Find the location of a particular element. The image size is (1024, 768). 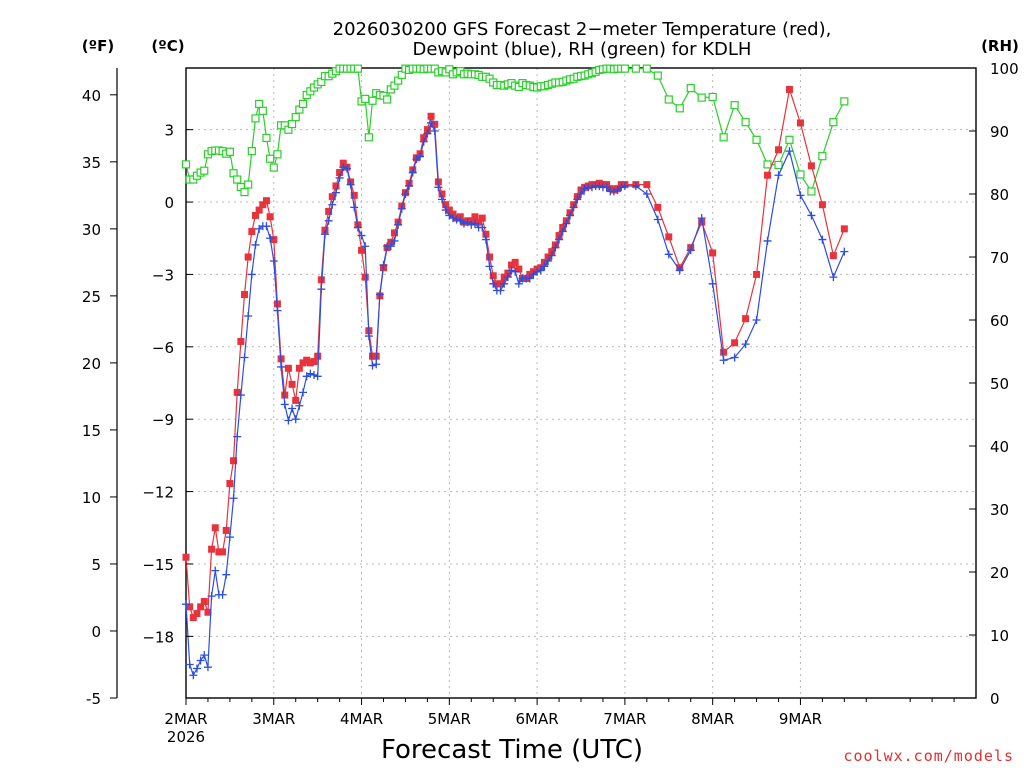

chart-title-line2: Dewpoint (blue), RH (green) for KDLH is located at coordinates (582, 49).